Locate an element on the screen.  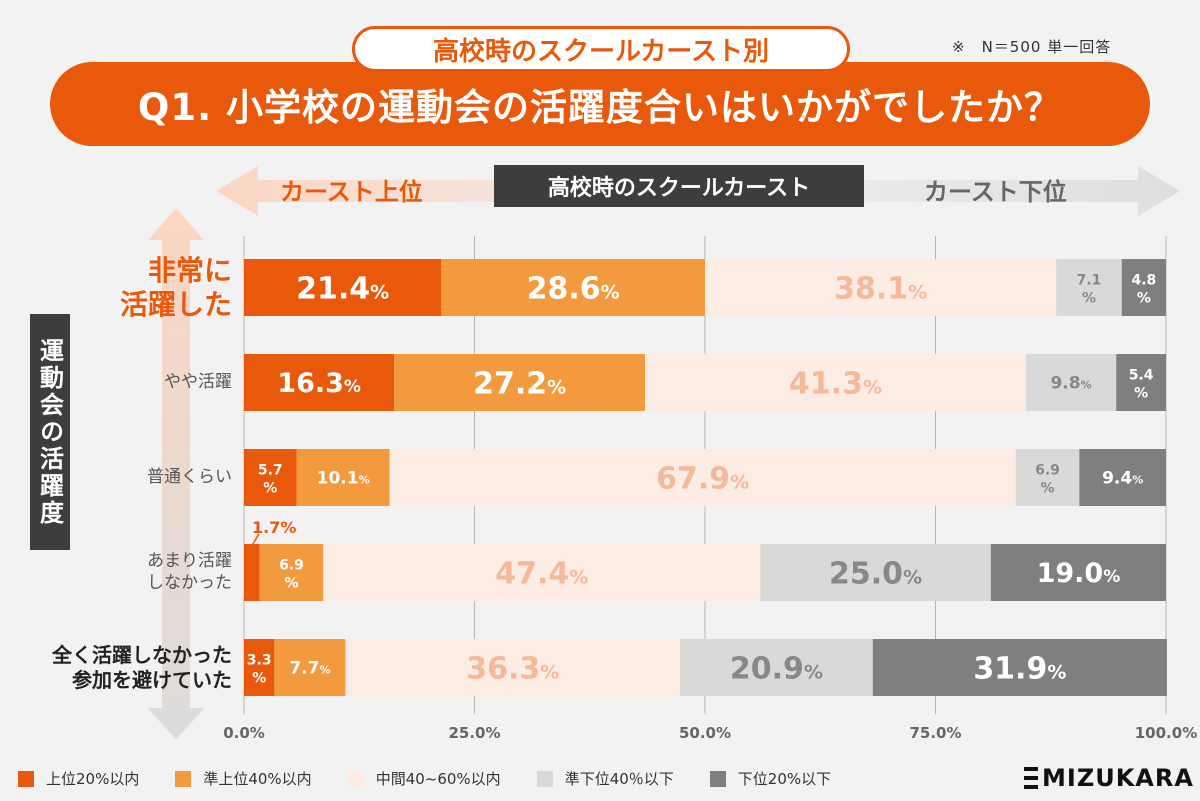
data-label: 38.1% is located at coordinates (880, 288).